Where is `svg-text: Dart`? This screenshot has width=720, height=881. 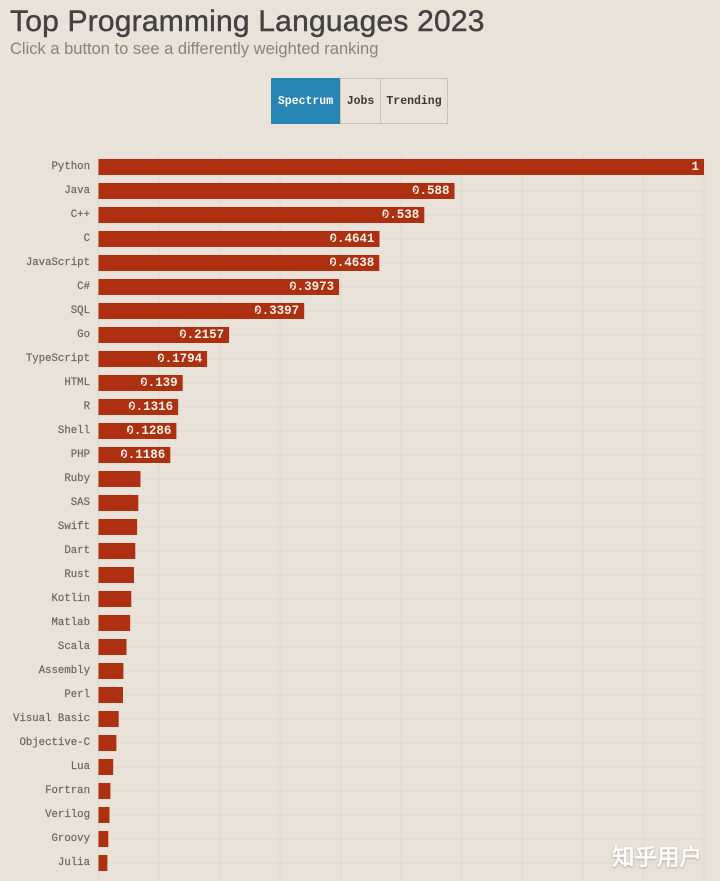 svg-text: Dart is located at coordinates (77, 551).